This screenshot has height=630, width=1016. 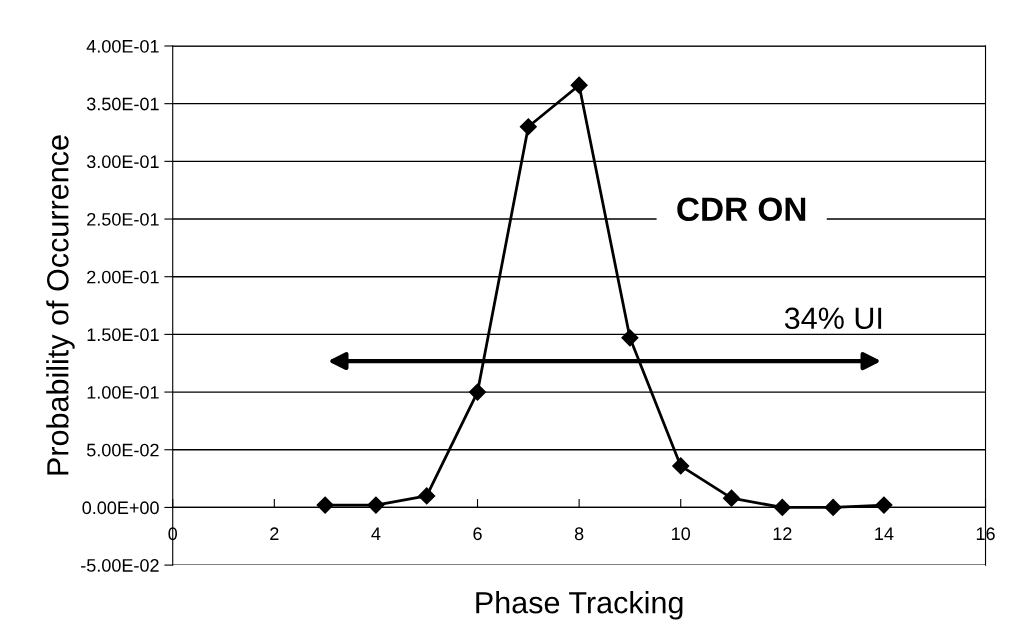 I want to click on y-tick-label: 2.50E-01, so click(x=123, y=219).